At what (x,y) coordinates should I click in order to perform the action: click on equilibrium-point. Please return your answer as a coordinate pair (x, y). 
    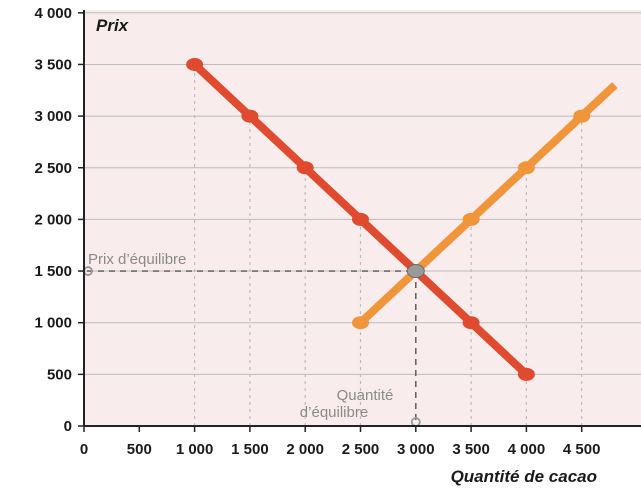
    Looking at the image, I should click on (415, 271).